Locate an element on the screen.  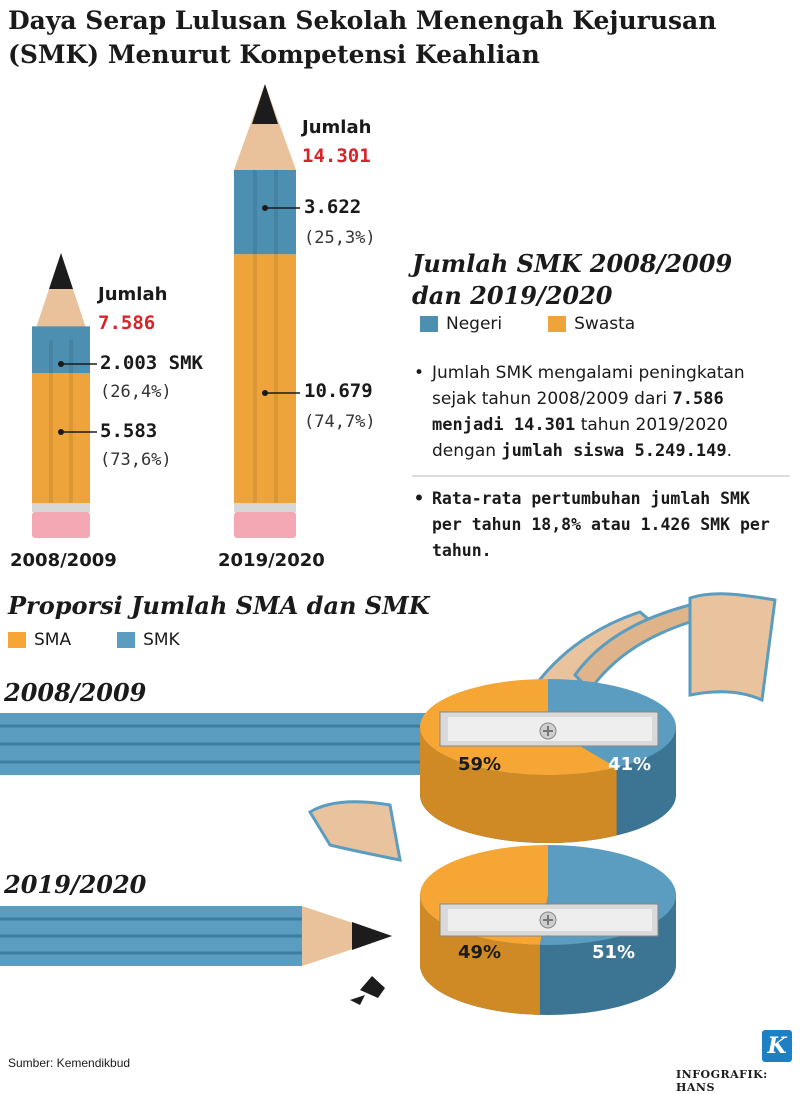
pencil-tip-horizontal is located at coordinates (347, 936).